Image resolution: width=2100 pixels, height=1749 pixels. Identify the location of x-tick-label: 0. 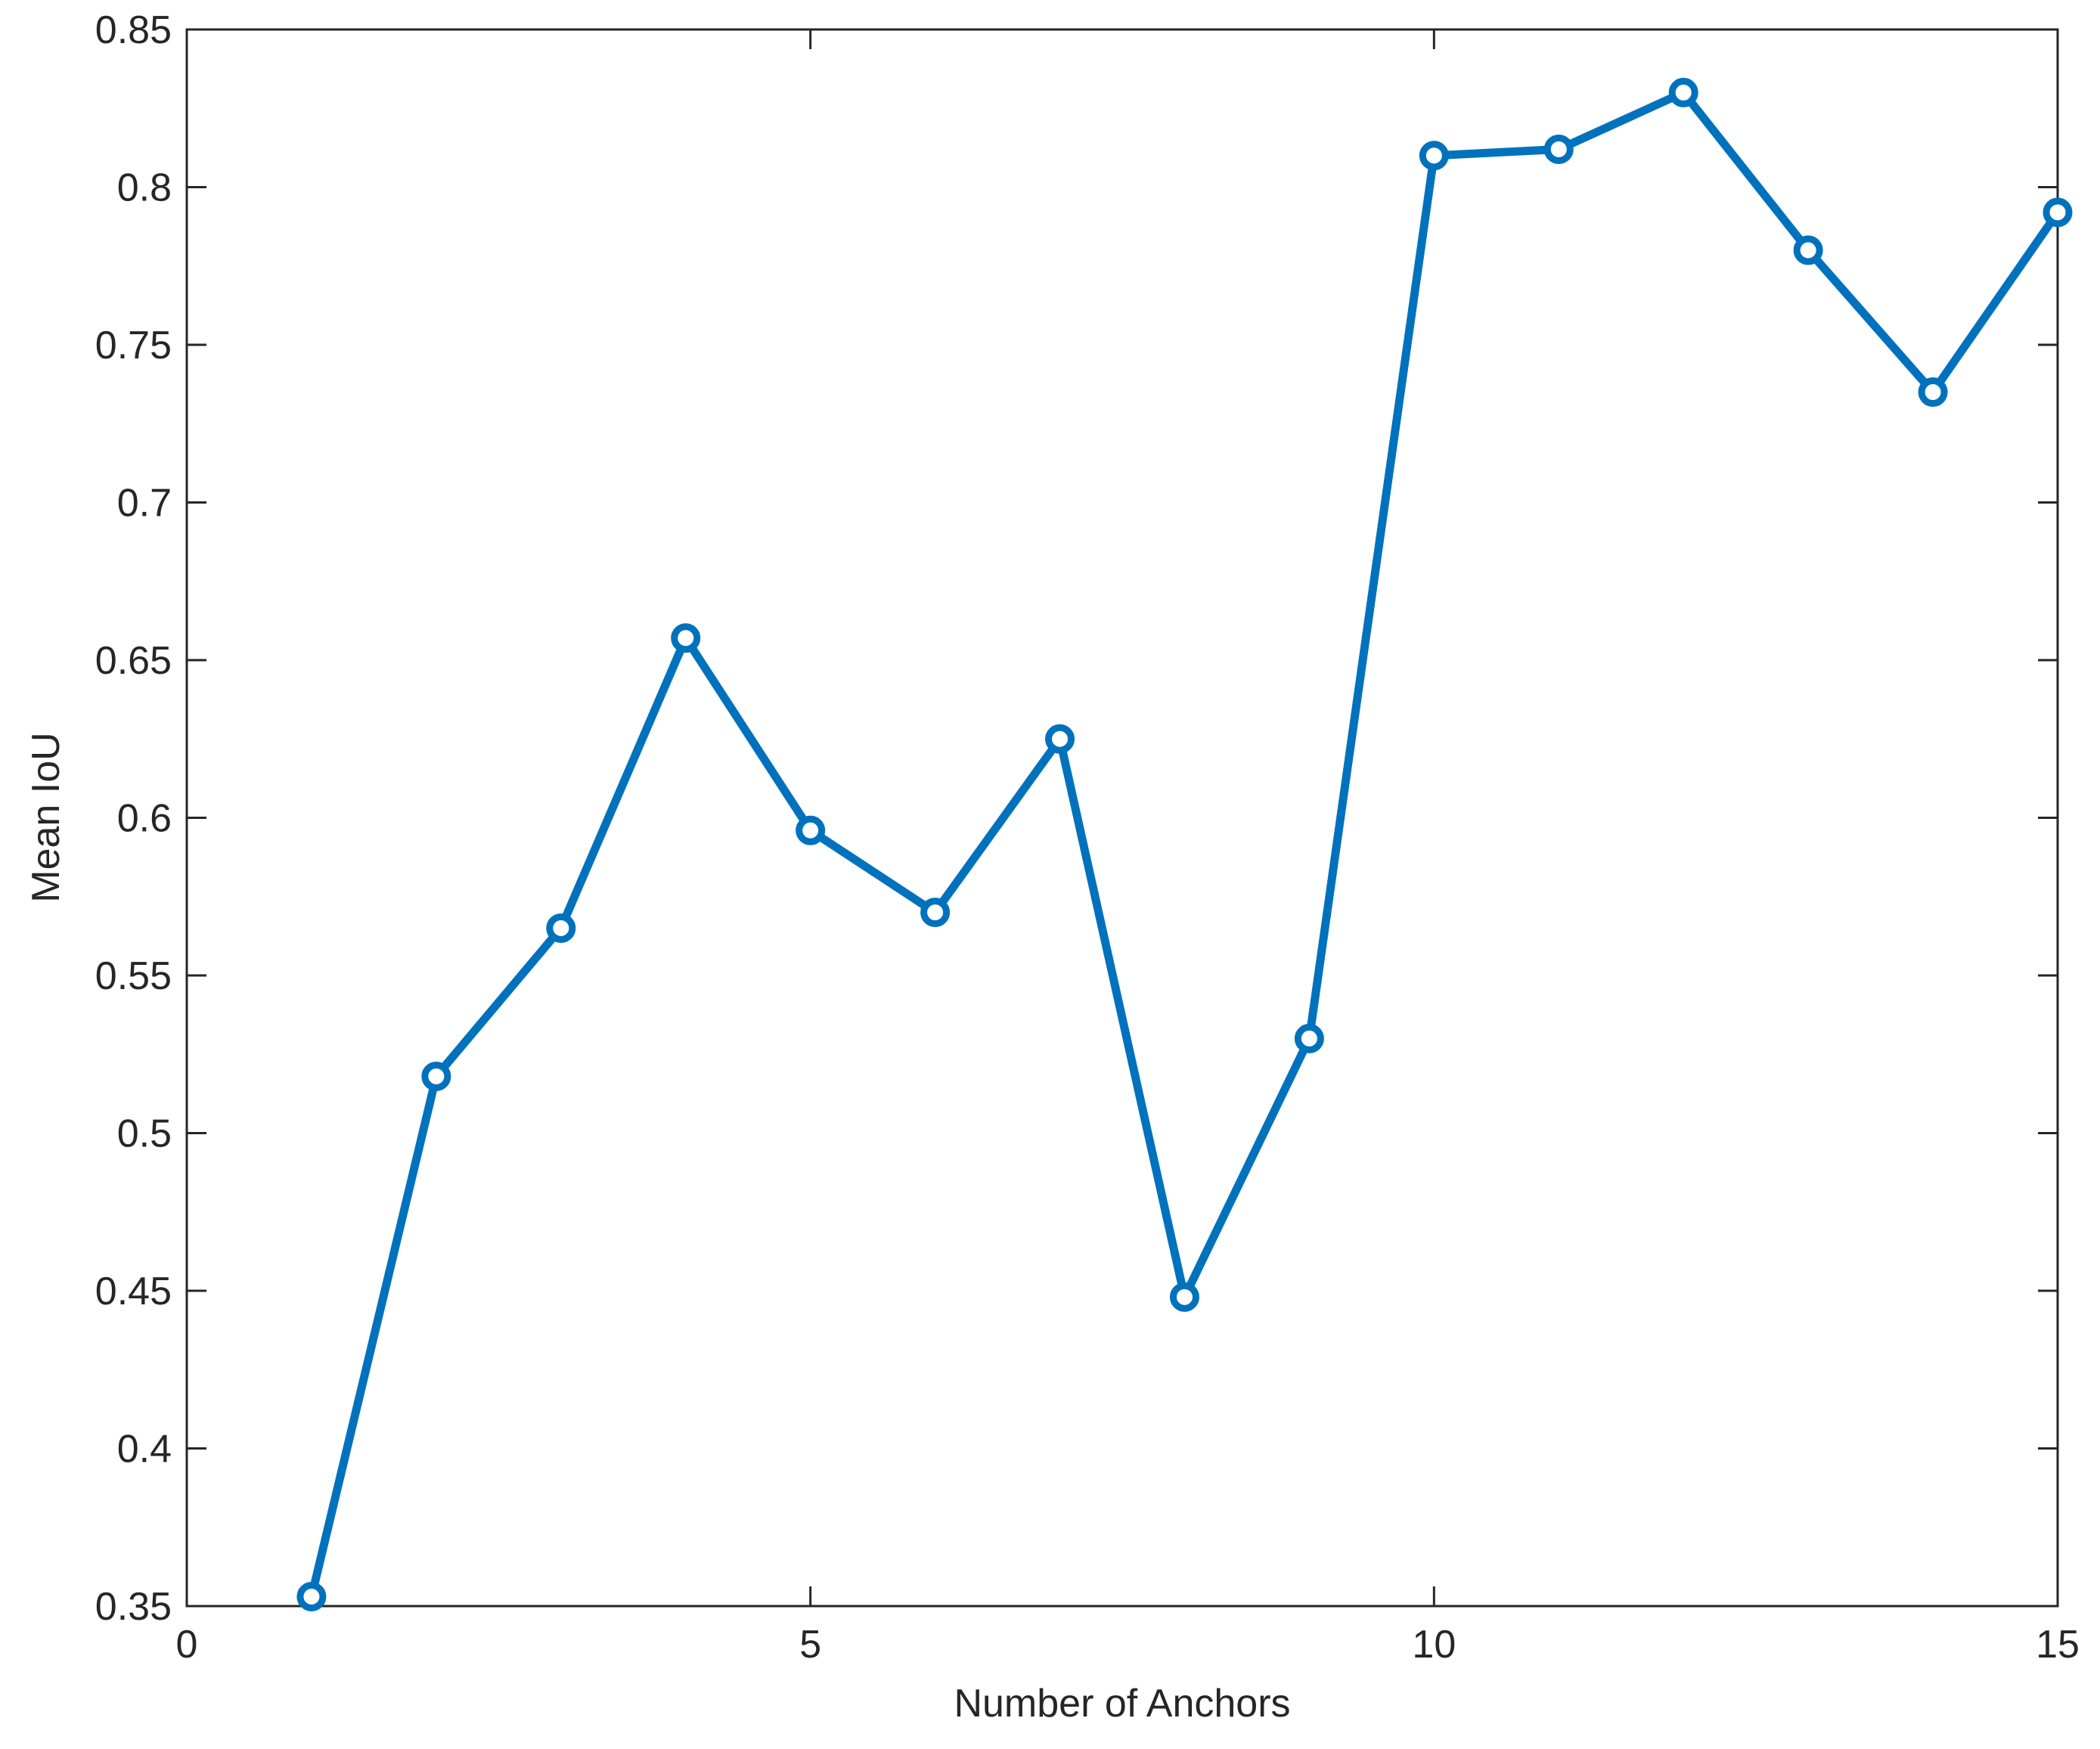
(187, 1645).